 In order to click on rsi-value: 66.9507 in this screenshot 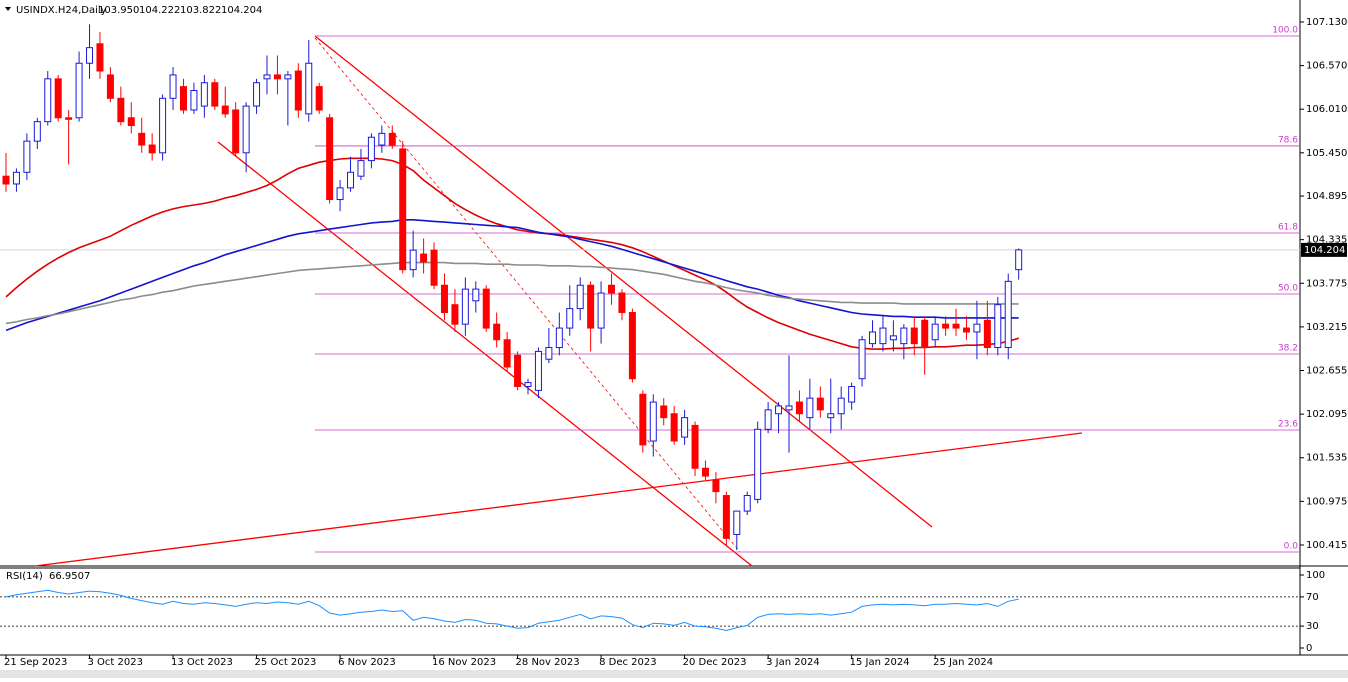, I will do `click(69, 576)`.